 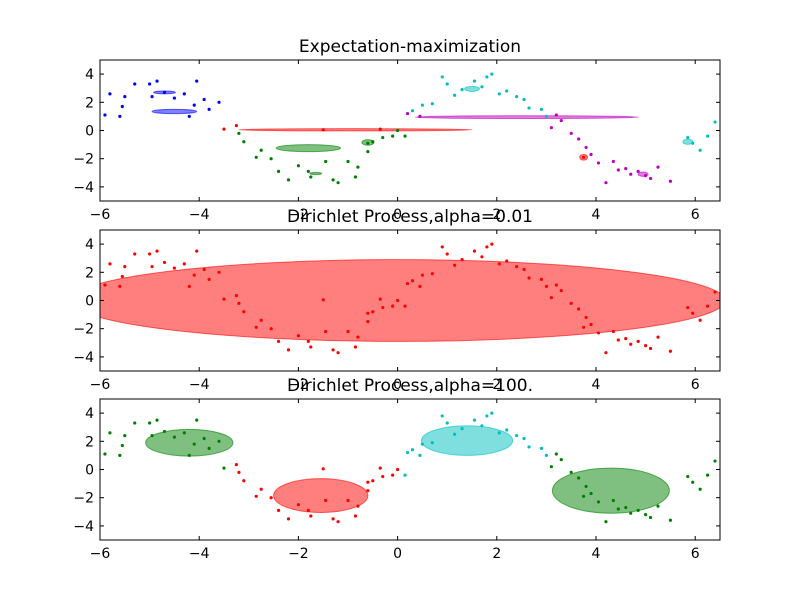 What do you see at coordinates (410, 467) in the screenshot?
I see `plot-content` at bounding box center [410, 467].